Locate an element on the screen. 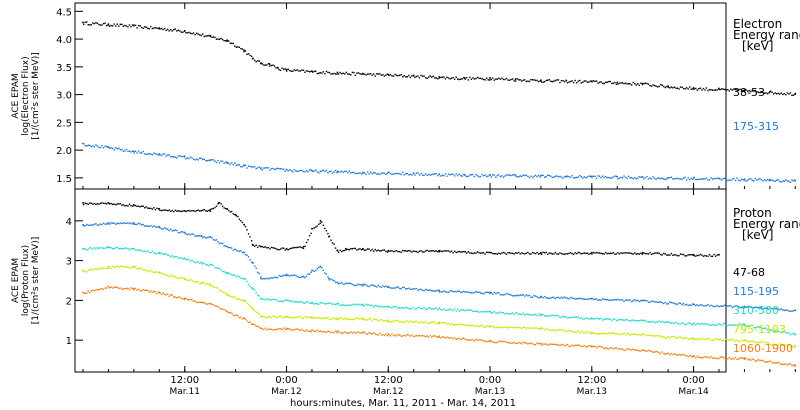 This screenshot has height=410, width=800. xtick-label-date: Mar.13 is located at coordinates (592, 392).